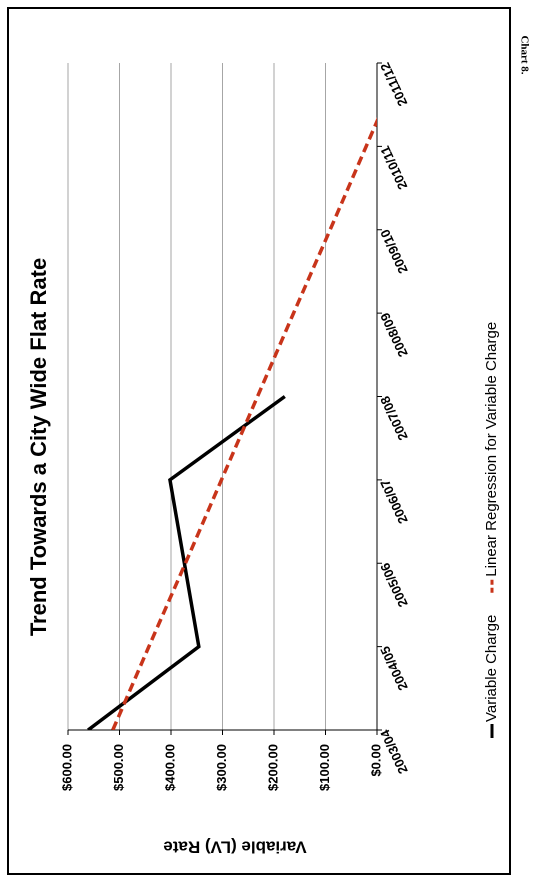 The width and height of the screenshot is (535, 881). I want to click on y-tick-label: $200.00, so click(272, 767).